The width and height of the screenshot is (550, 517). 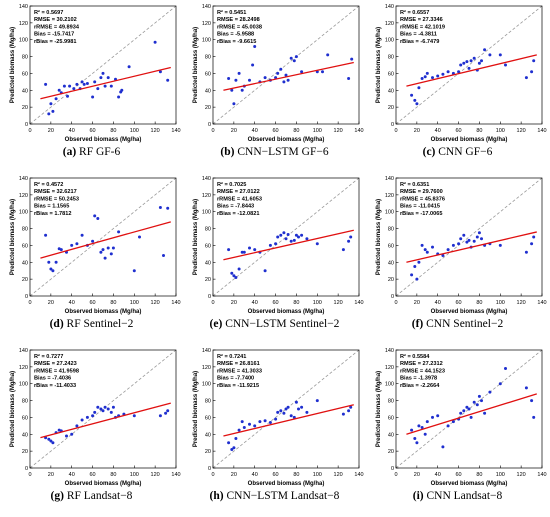 I want to click on y-tick-label: 120, so click(x=389, y=368).